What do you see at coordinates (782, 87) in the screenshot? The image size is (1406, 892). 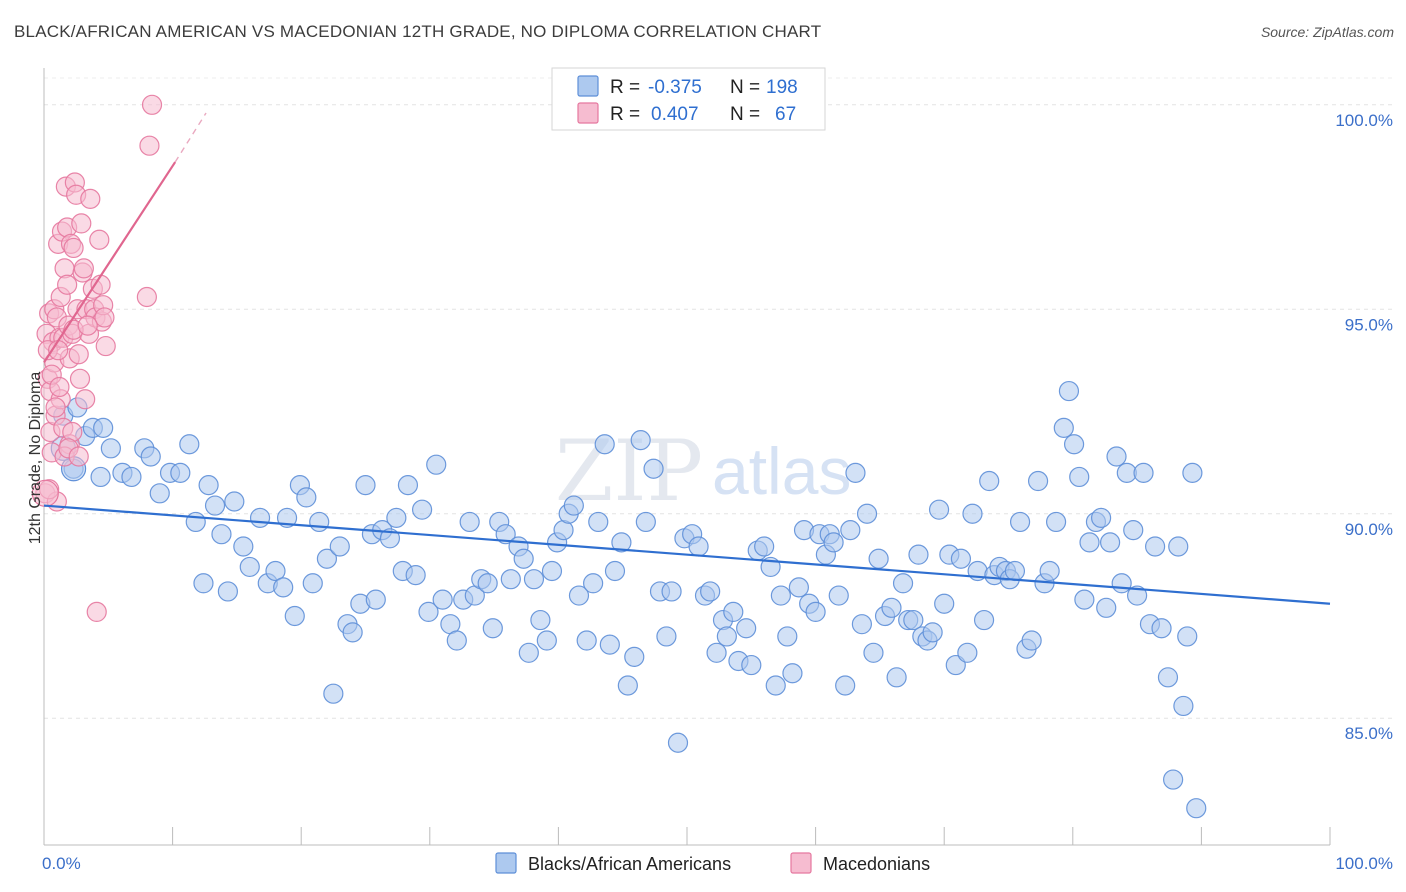 I see `legend-n-value-blue: 198` at bounding box center [782, 87].